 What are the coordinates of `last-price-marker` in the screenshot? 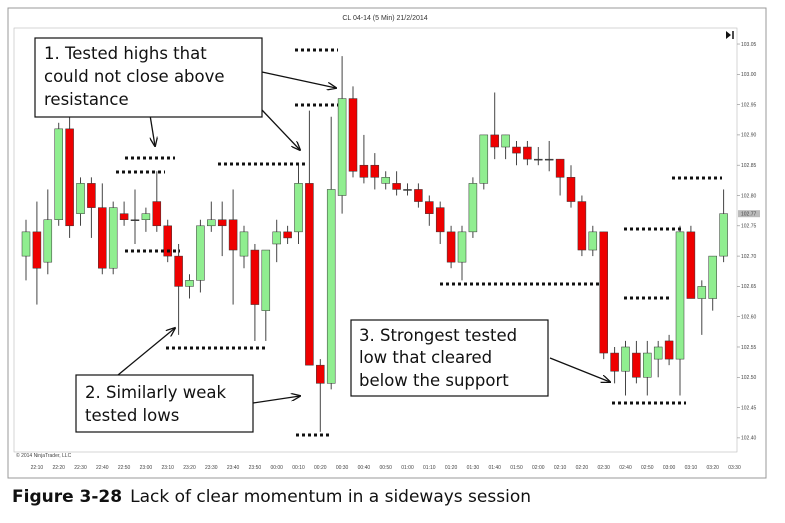 It's located at (749, 214).